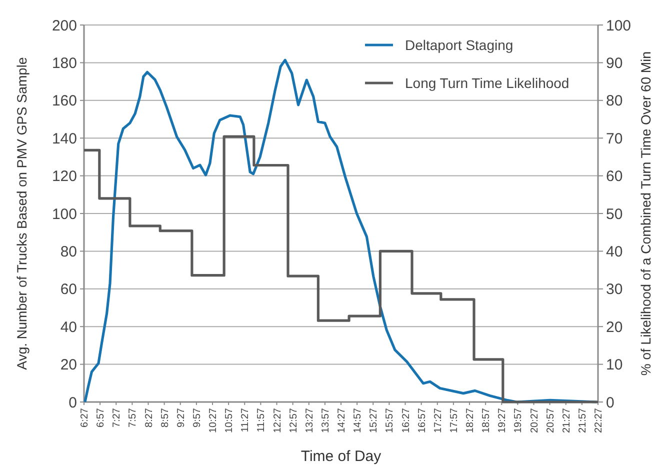 The image size is (661, 467). I want to click on x-tick-label: 13:57, so click(326, 421).